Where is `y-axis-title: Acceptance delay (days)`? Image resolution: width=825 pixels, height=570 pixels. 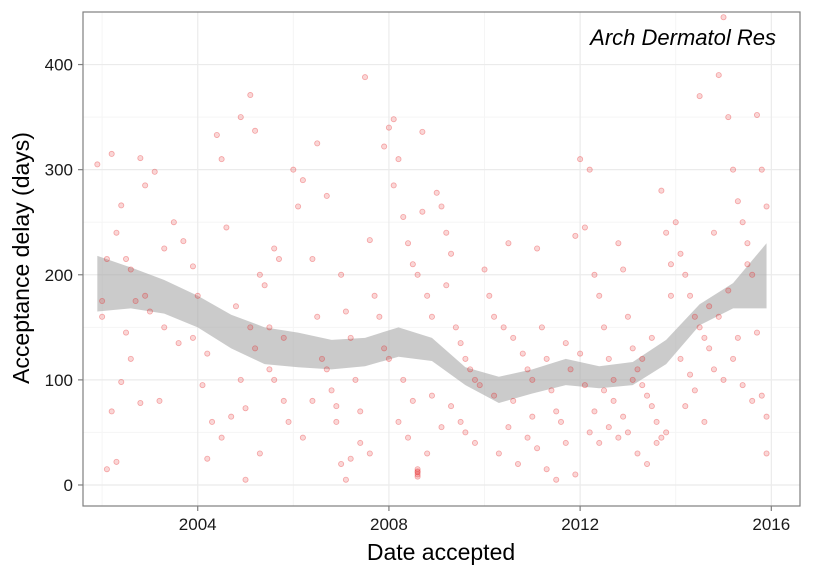
y-axis-title: Acceptance delay (days) is located at coordinates (21, 258).